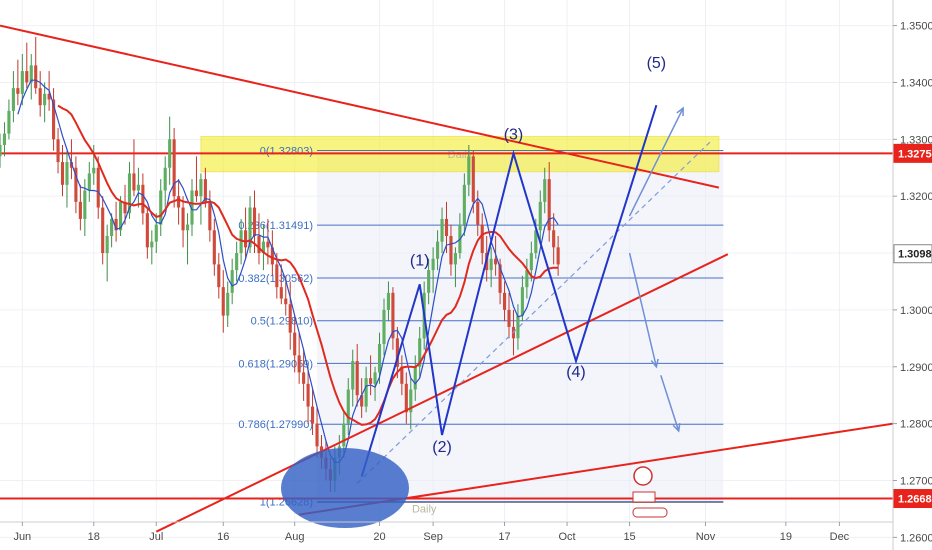 The width and height of the screenshot is (932, 550). Describe the element at coordinates (22, 537) in the screenshot. I see `time-tick-label: Jun` at that location.